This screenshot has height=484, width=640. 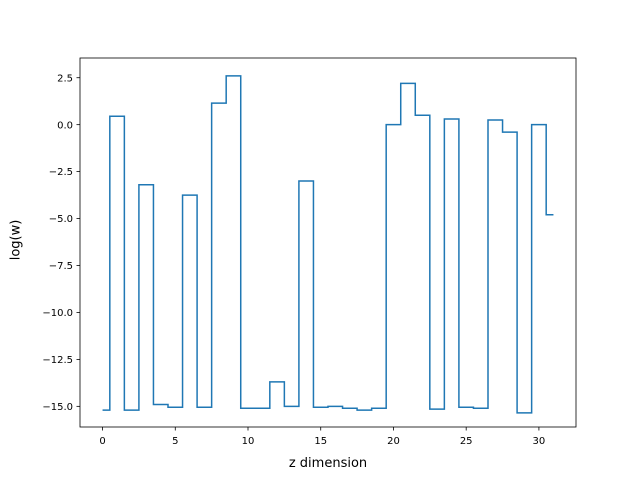 What do you see at coordinates (57, 360) in the screenshot?
I see `y-tick-label: −12.5` at bounding box center [57, 360].